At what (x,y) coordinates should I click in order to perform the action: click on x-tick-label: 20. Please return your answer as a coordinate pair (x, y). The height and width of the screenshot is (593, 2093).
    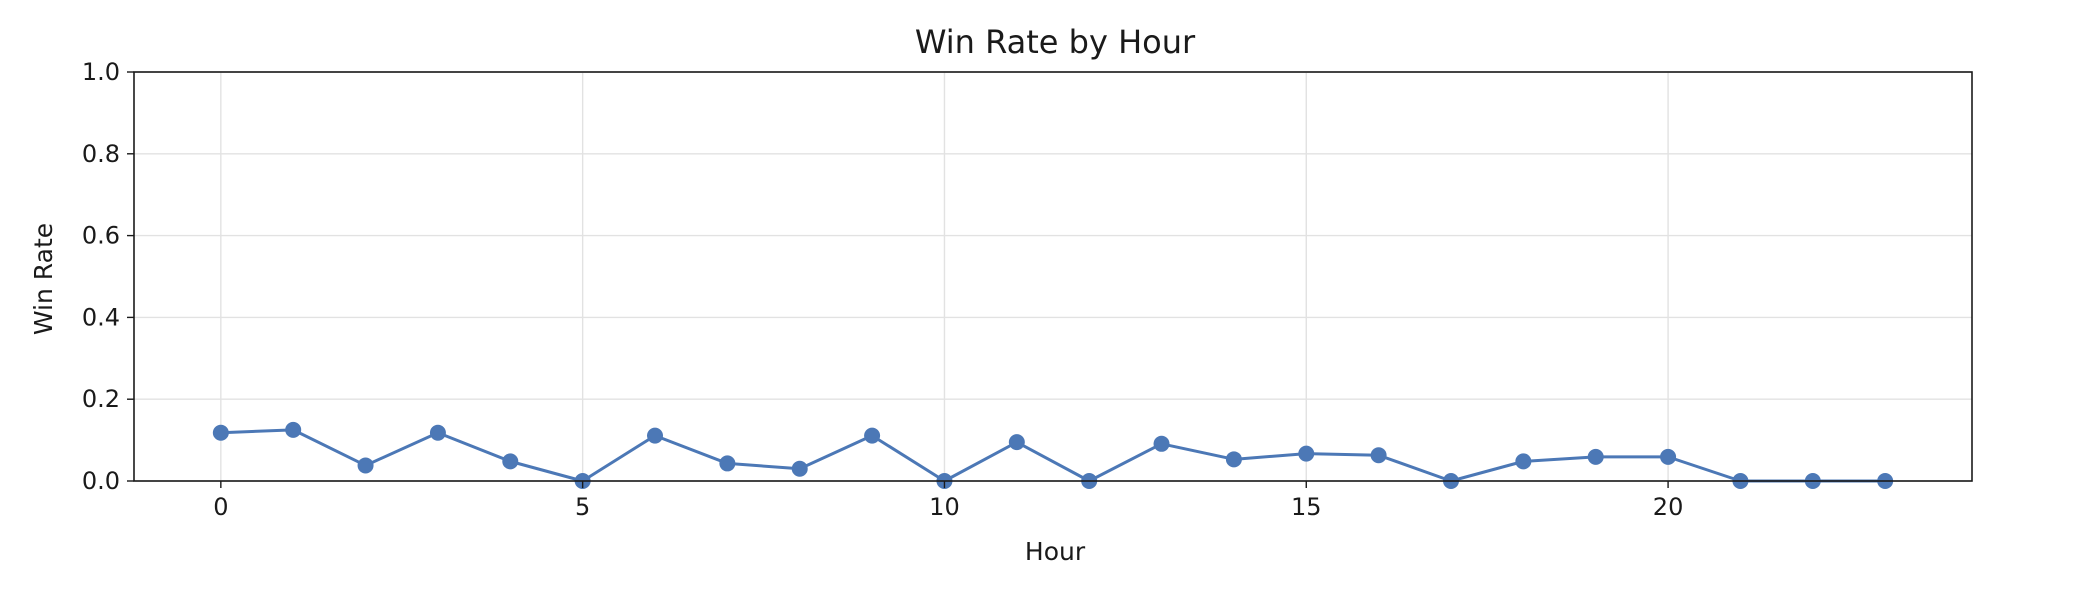
    Looking at the image, I should click on (1668, 507).